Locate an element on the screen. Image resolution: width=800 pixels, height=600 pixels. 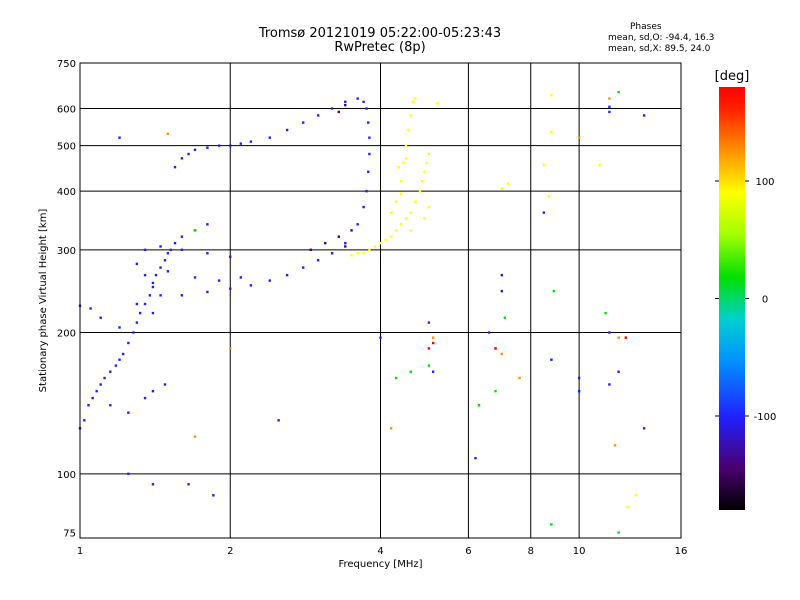
x-tick-label: 4 is located at coordinates (380, 551).